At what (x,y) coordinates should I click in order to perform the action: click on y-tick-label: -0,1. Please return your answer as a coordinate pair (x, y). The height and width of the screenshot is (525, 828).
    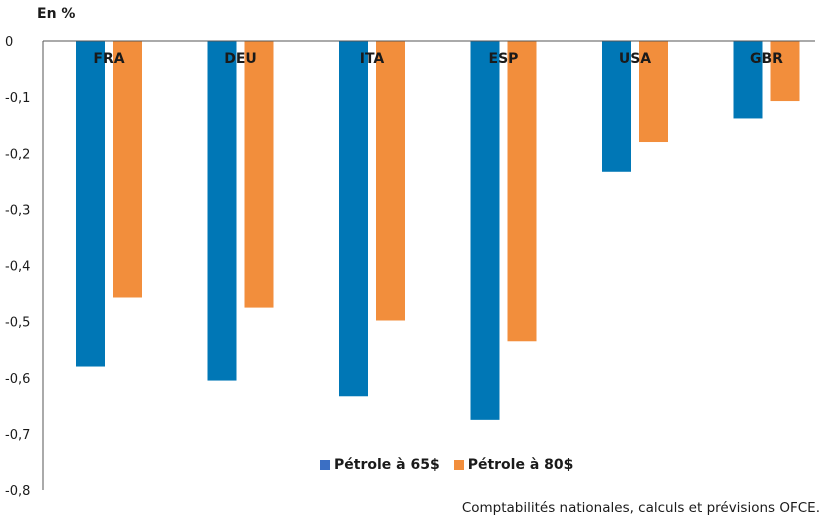
    Looking at the image, I should click on (17, 98).